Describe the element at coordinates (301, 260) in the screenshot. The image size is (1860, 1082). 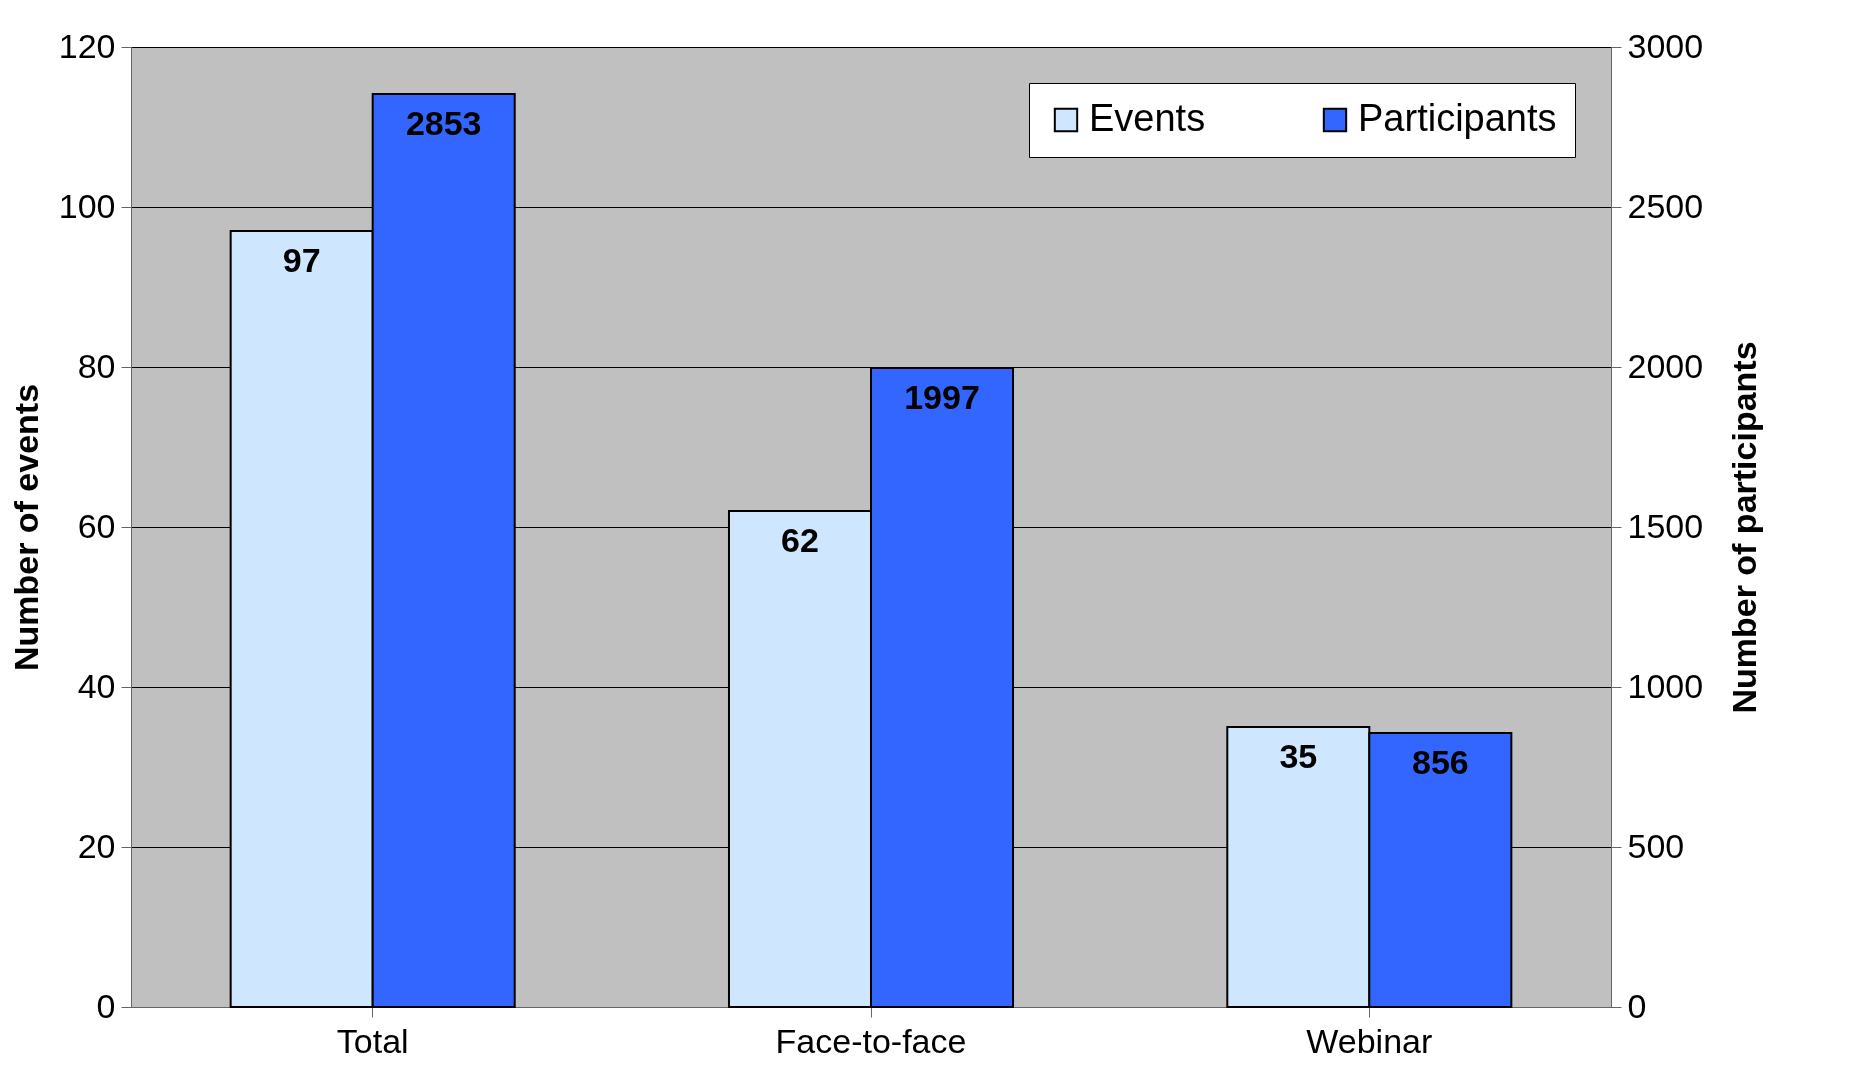
I see `data-label: 97` at that location.